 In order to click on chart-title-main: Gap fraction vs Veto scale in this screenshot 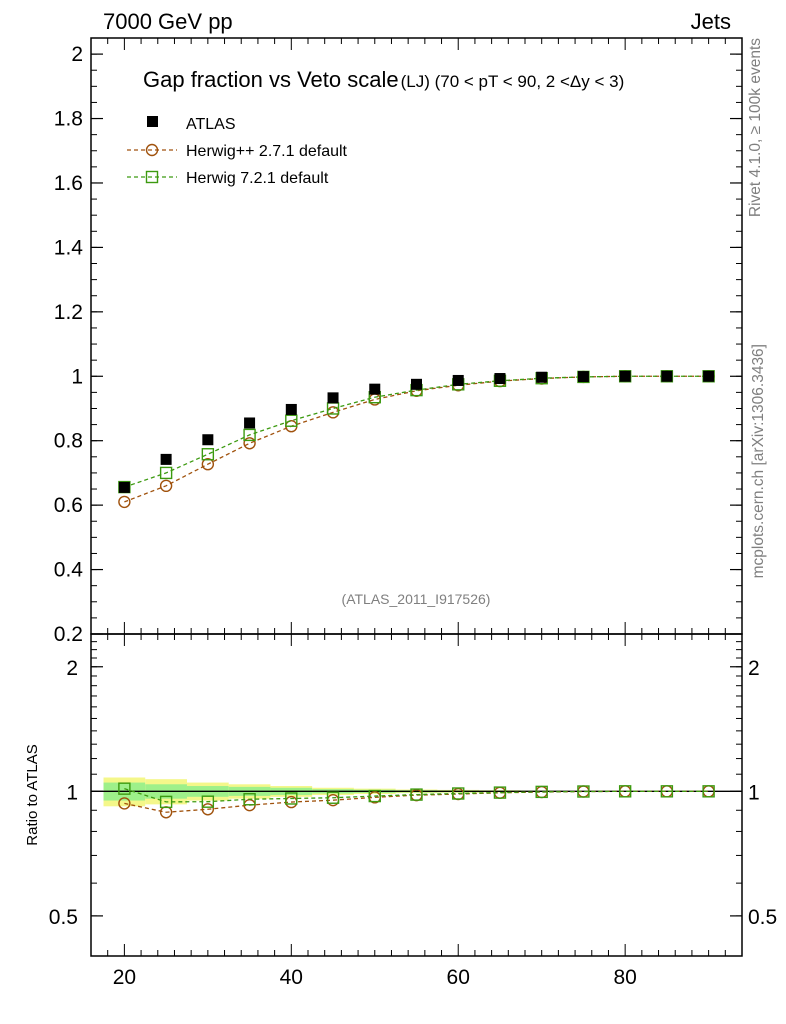, I will do `click(271, 79)`.